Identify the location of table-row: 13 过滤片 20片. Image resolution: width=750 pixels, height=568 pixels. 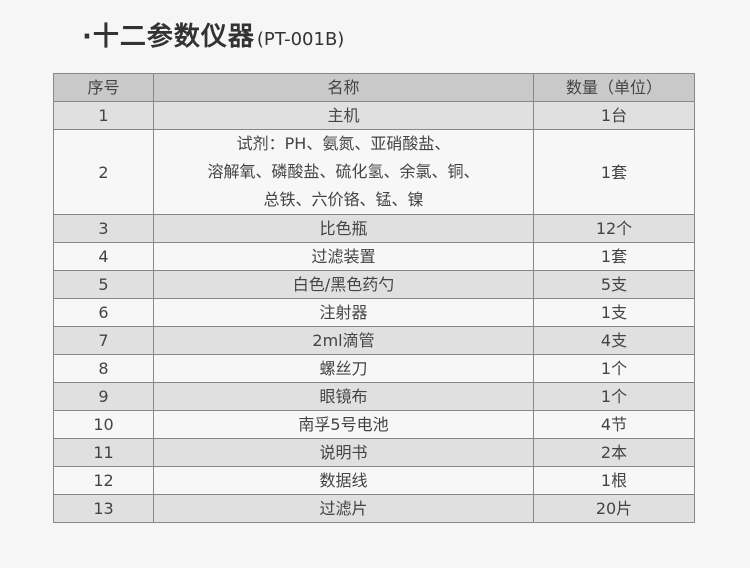
(374, 508).